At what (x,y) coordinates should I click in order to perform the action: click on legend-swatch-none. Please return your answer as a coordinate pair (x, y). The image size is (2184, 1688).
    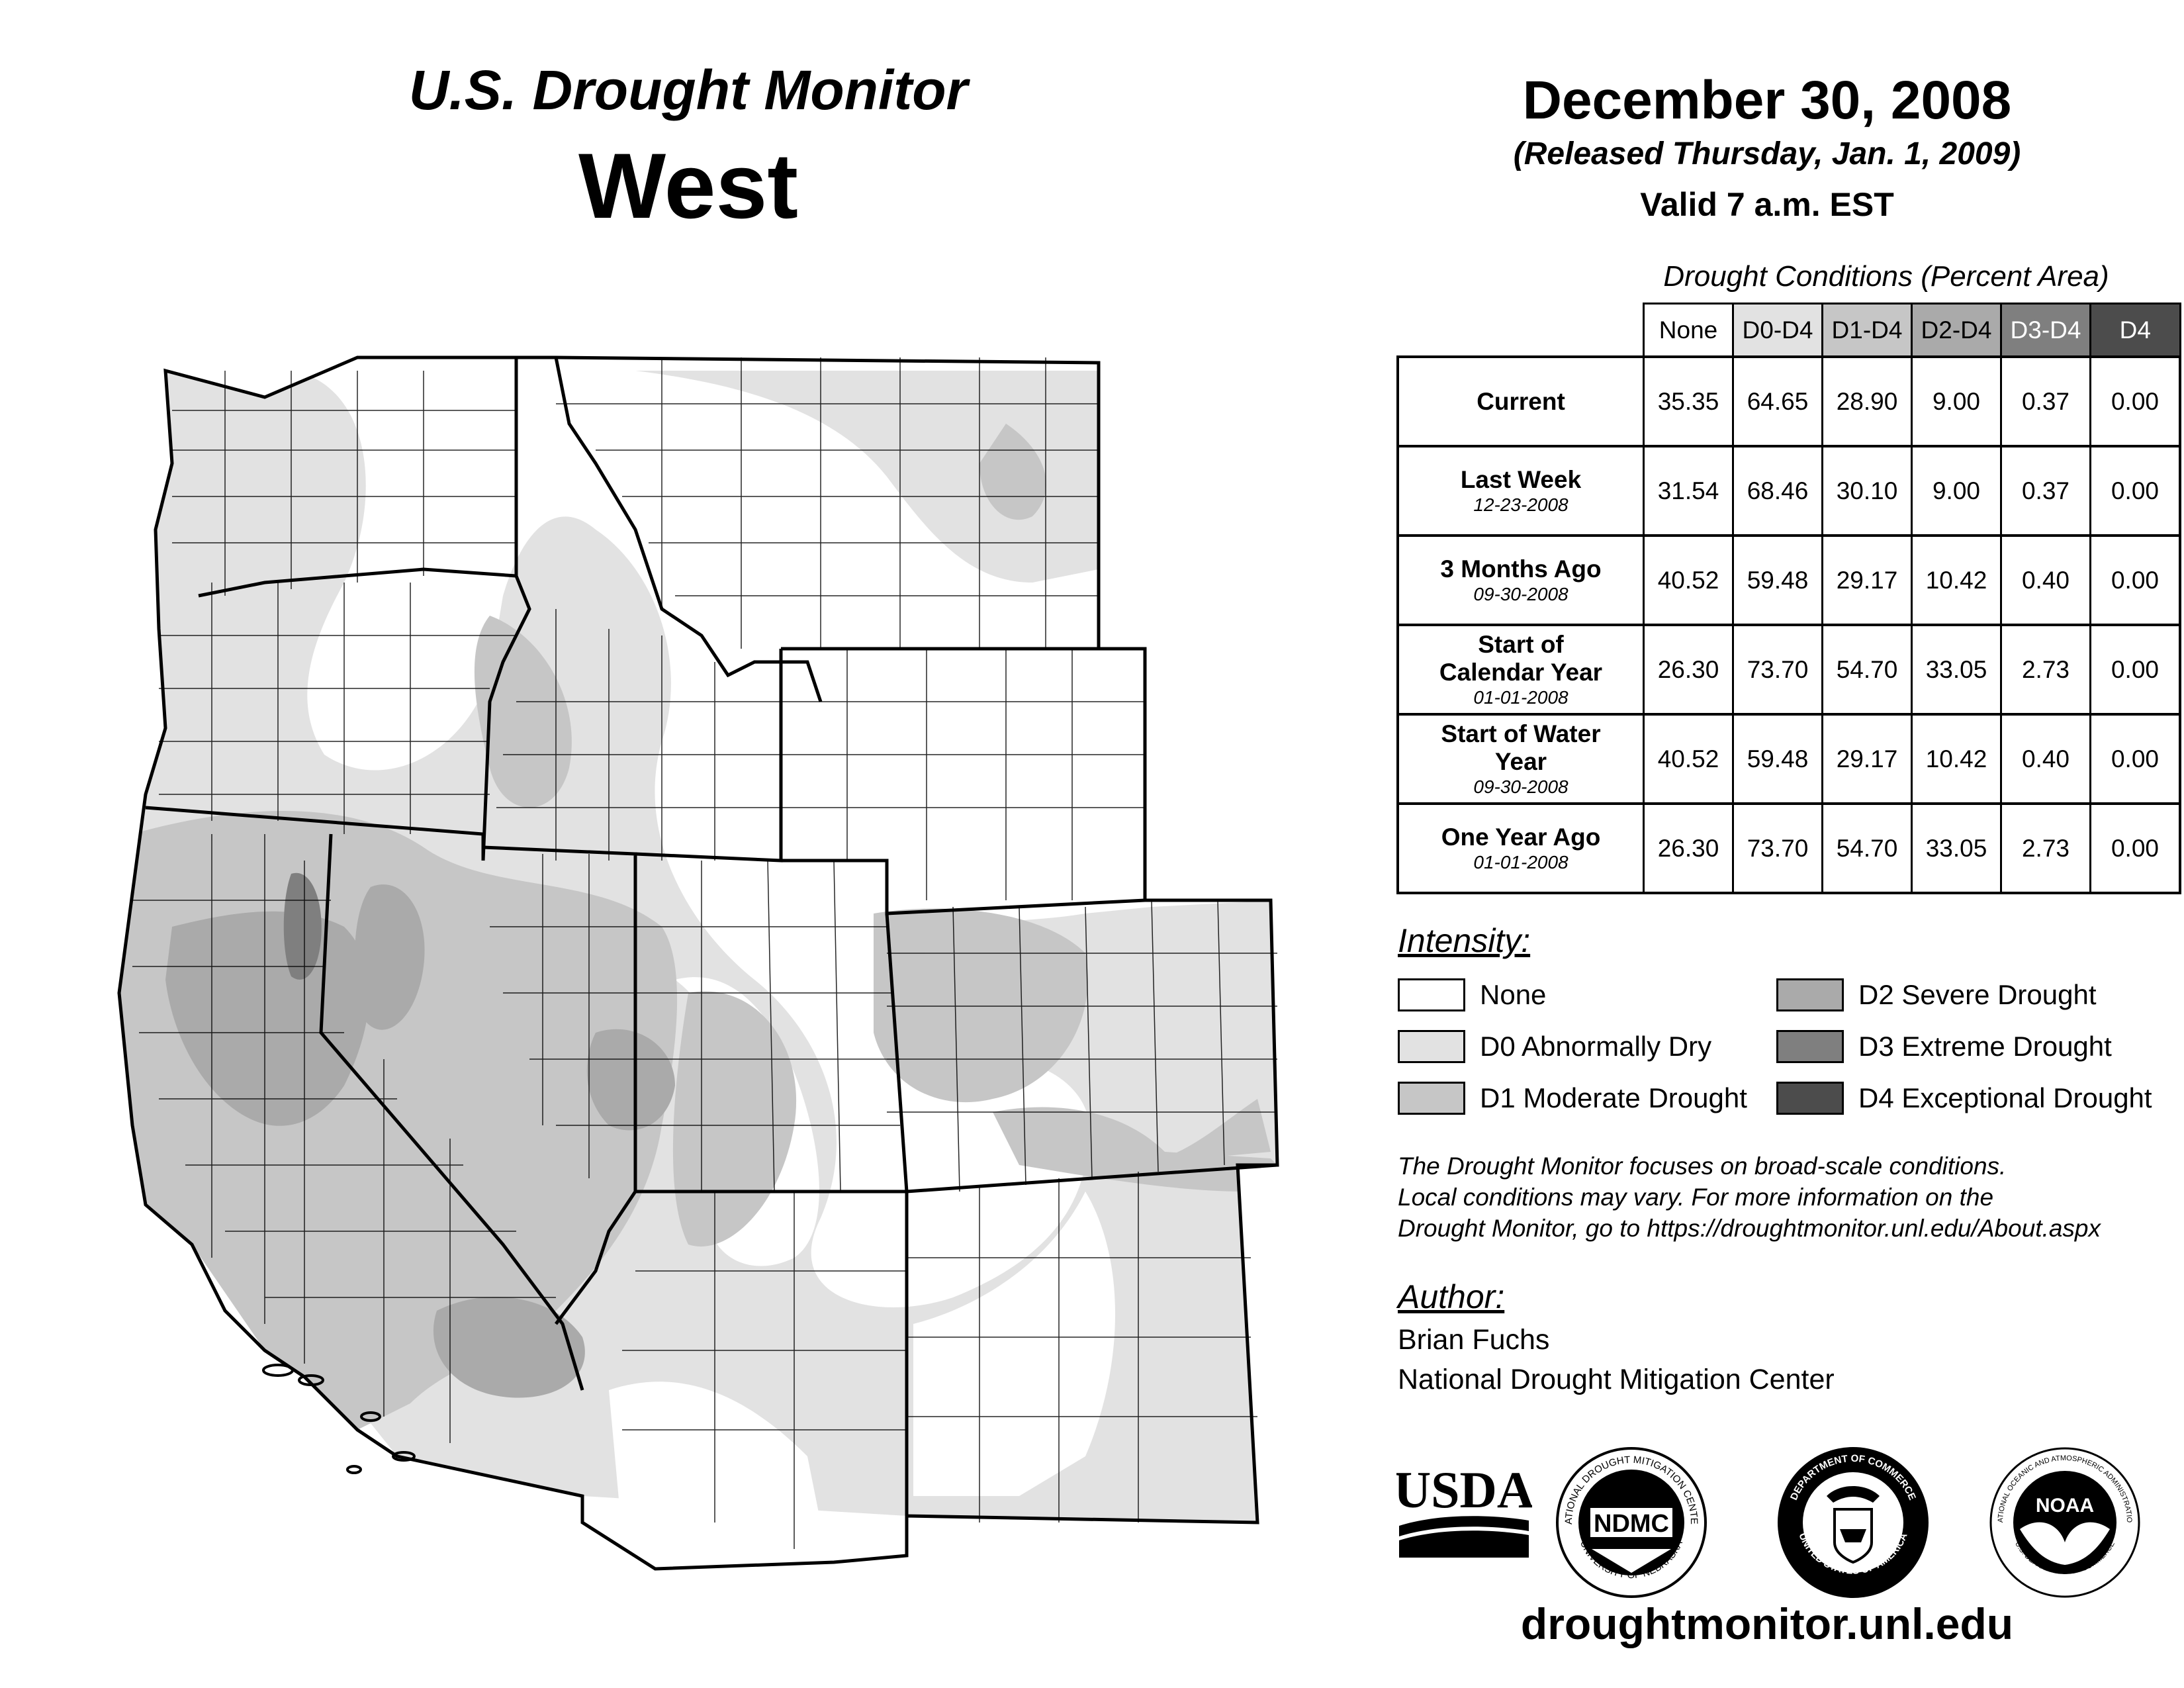
    Looking at the image, I should click on (1431, 994).